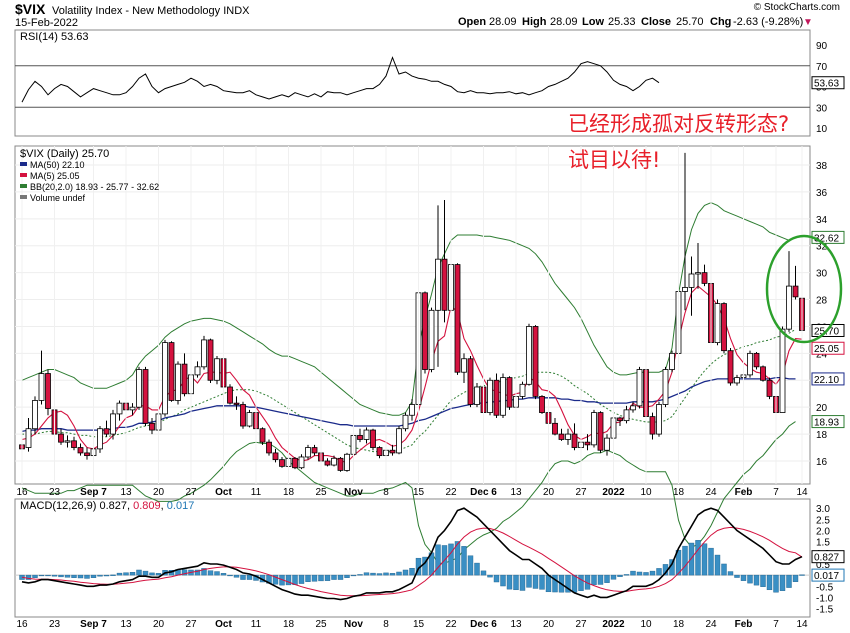 This screenshot has height=633, width=850. I want to click on chart-date: 15-Feb-2022, so click(46, 23).